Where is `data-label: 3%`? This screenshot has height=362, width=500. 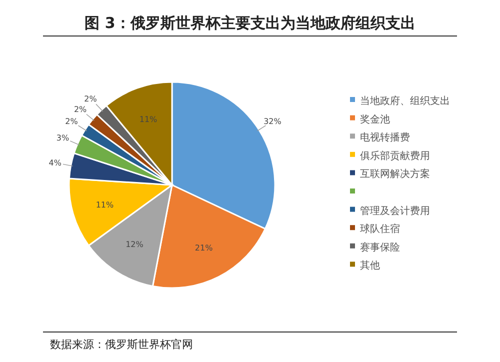
data-label: 3% is located at coordinates (63, 138).